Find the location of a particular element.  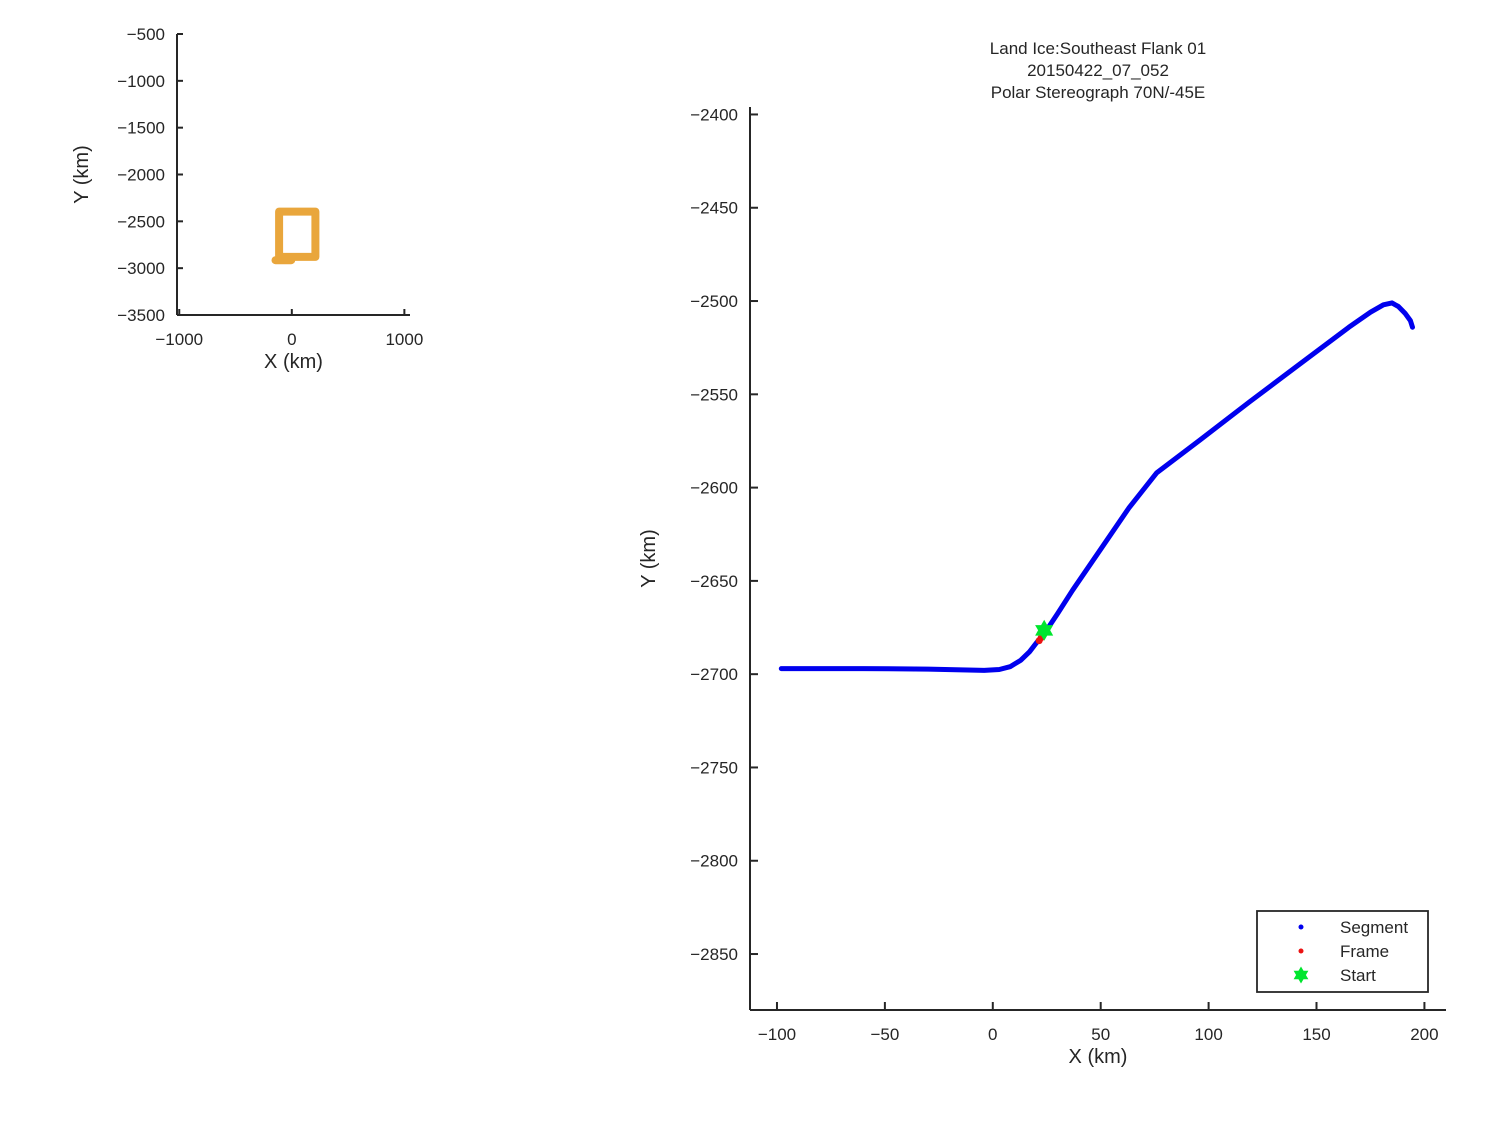

start-marker is located at coordinates (1044, 630).